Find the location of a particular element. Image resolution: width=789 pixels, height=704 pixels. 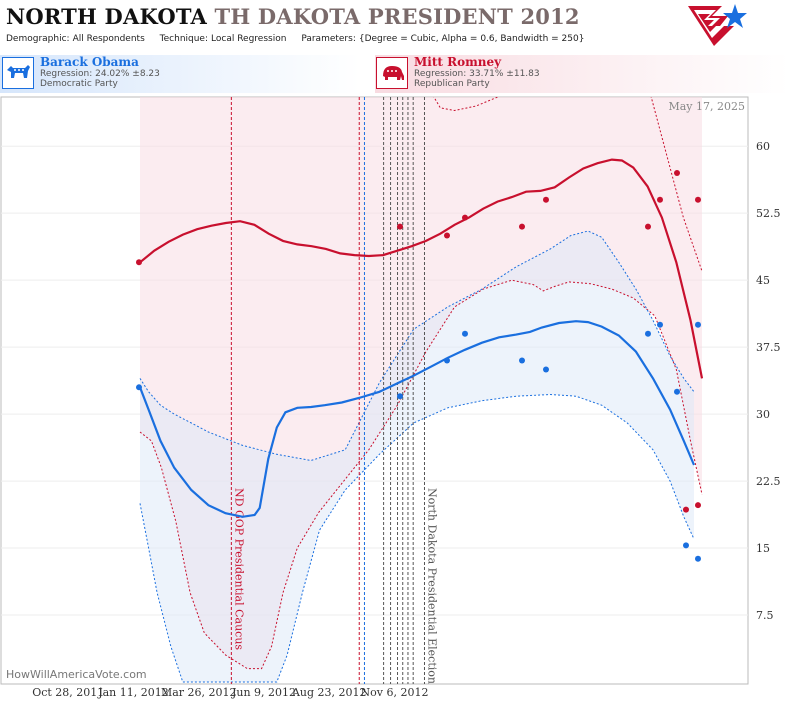

candidate-bar-background is located at coordinates (394, 74).